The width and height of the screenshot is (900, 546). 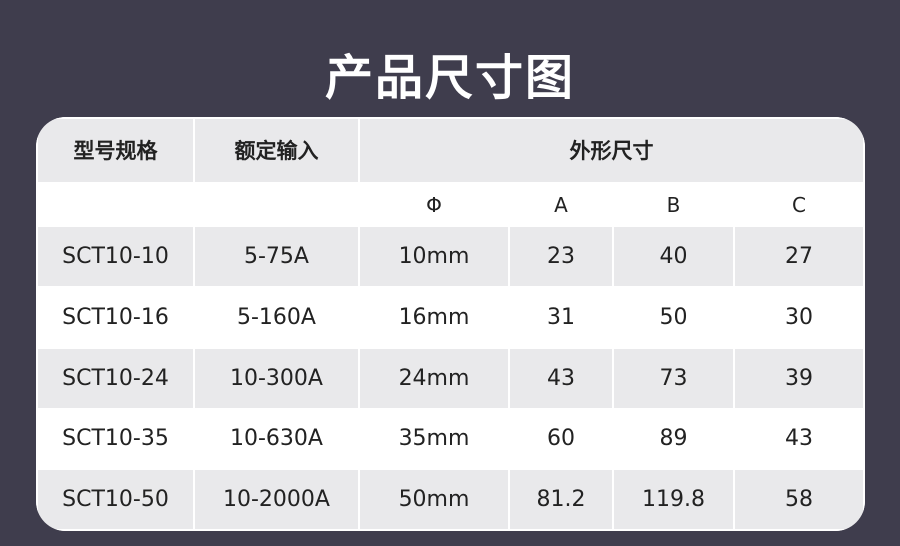 I want to click on table-row: SCT10-50 10-2000A 50mm 81.2 119.8 58, so click(x=450, y=499).